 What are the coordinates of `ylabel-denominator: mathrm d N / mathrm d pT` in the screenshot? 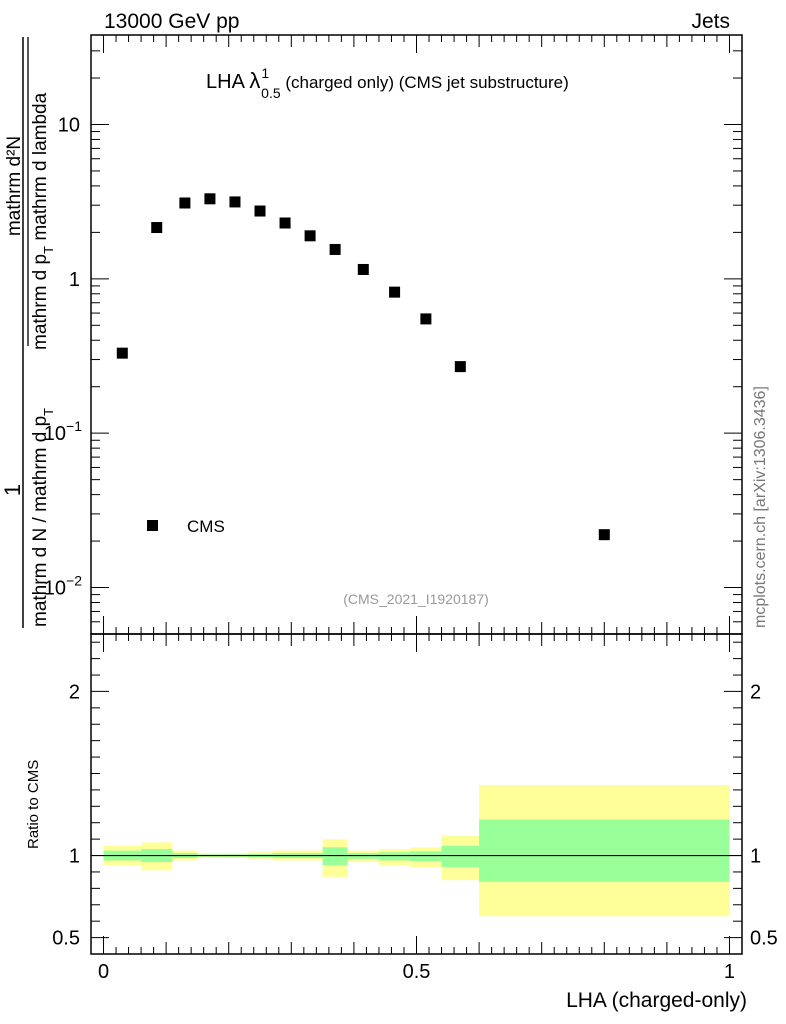 It's located at (43, 517).